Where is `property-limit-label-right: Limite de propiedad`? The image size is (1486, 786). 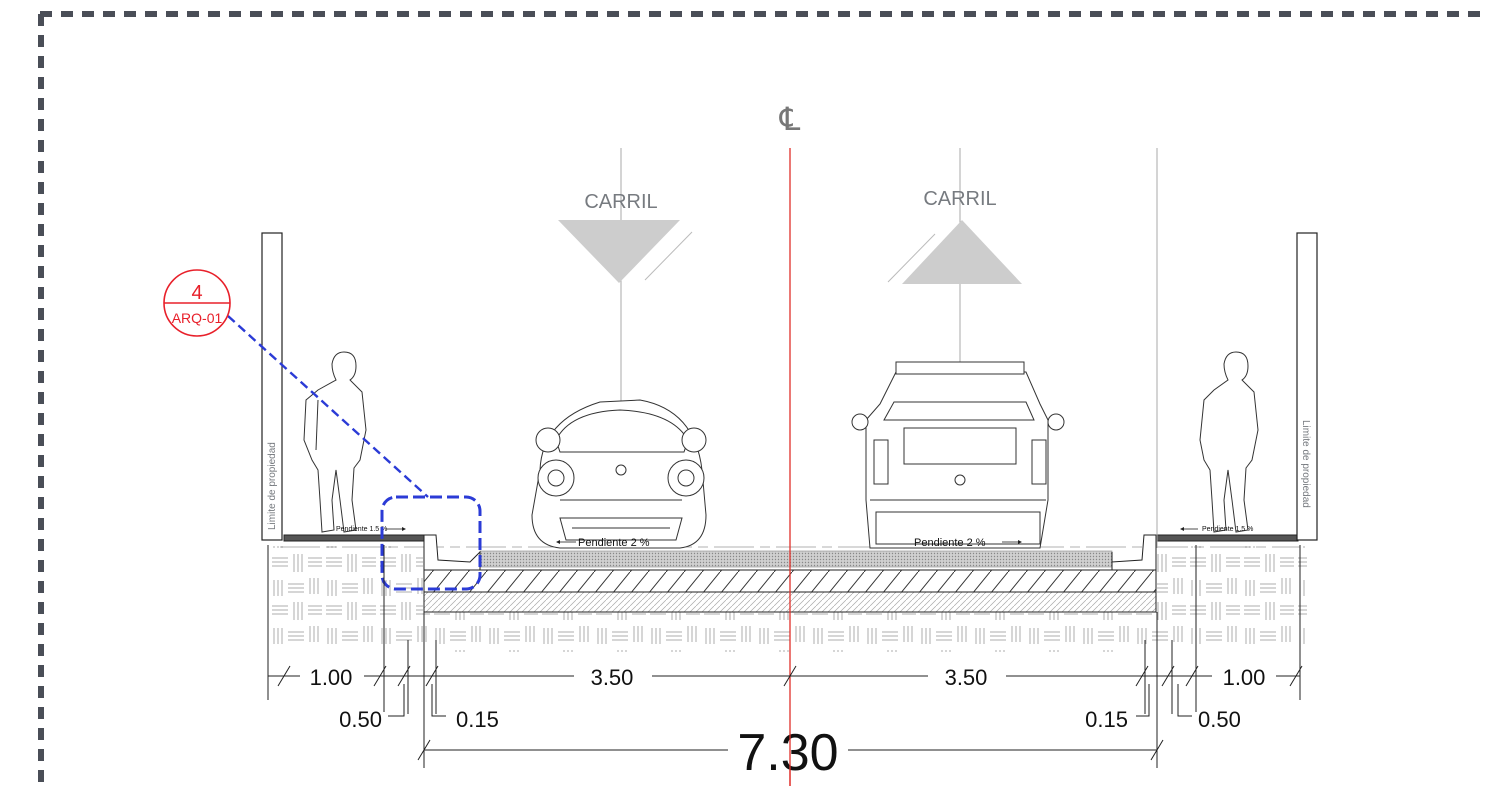
property-limit-label-right: Limite de propiedad is located at coordinates (1305, 464).